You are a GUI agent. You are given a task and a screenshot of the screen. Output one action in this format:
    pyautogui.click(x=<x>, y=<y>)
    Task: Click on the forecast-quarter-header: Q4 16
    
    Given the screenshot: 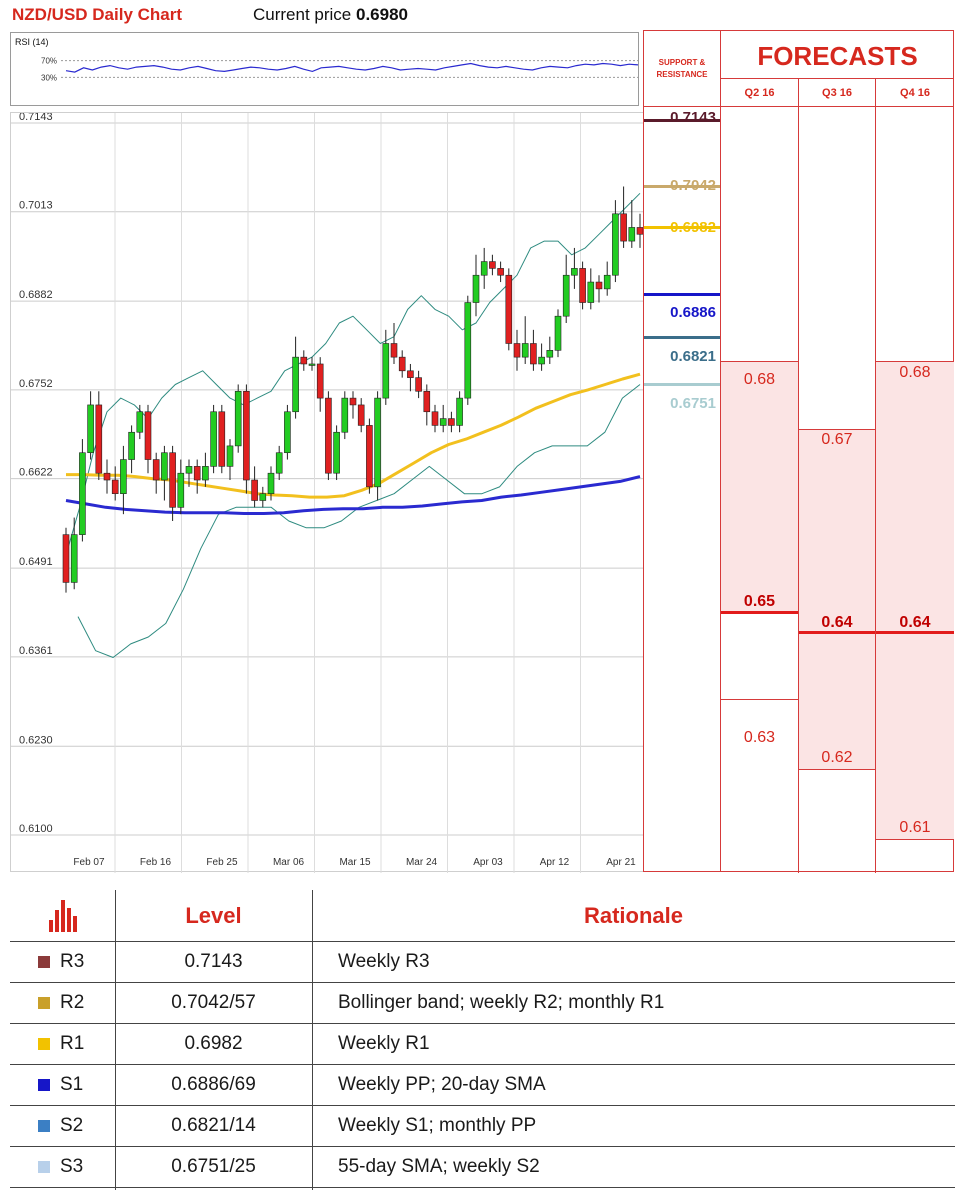 What is the action you would take?
    pyautogui.click(x=915, y=93)
    